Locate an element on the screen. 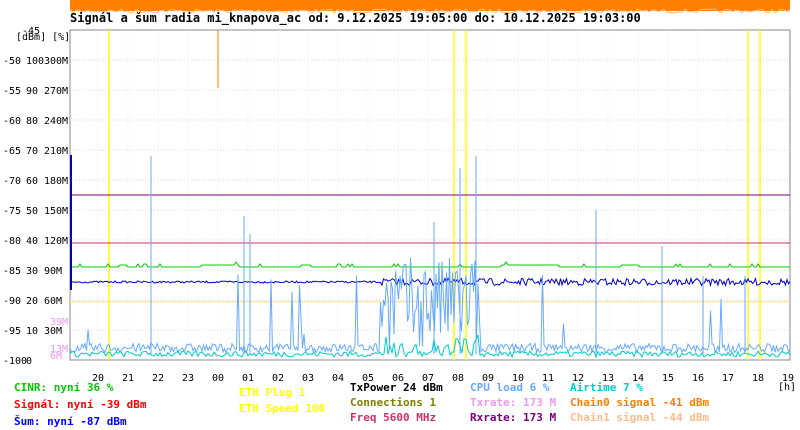  y-tick-pct: 50 is located at coordinates (32, 211).